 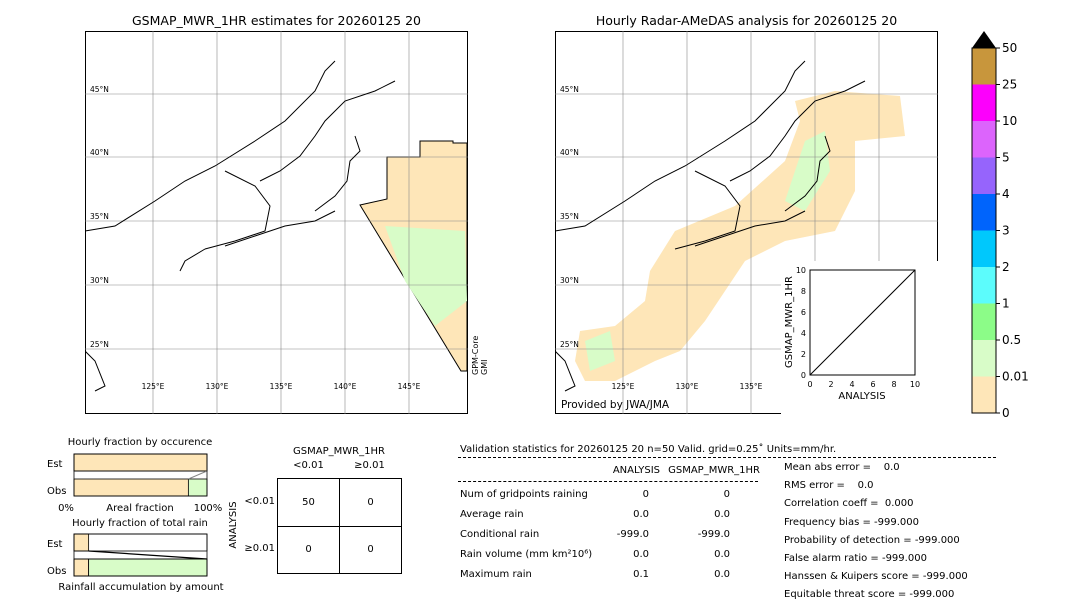 What do you see at coordinates (526, 554) in the screenshot?
I see `stat-label: Rain volume (mm km²10⁶)` at bounding box center [526, 554].